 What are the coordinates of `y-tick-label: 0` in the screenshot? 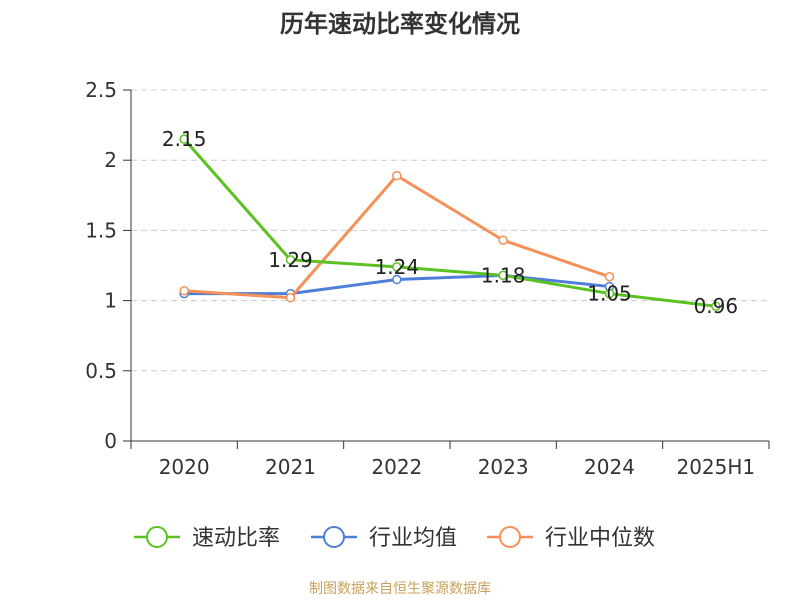 It's located at (110, 441).